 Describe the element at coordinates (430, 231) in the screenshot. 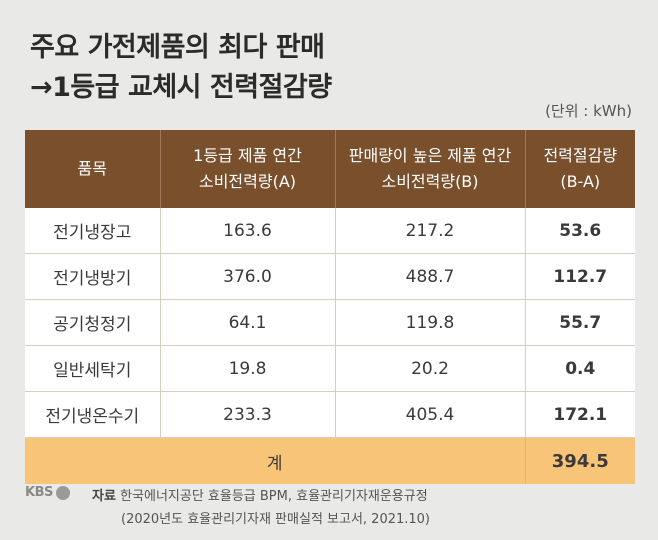

I see `row-value-b: 217.2` at that location.